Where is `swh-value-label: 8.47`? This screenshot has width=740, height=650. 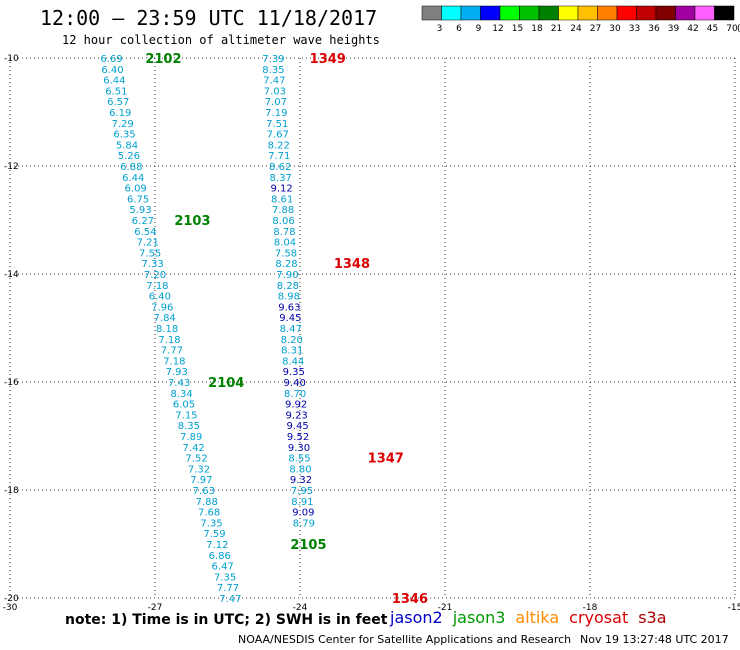 swh-value-label: 8.47 is located at coordinates (291, 329).